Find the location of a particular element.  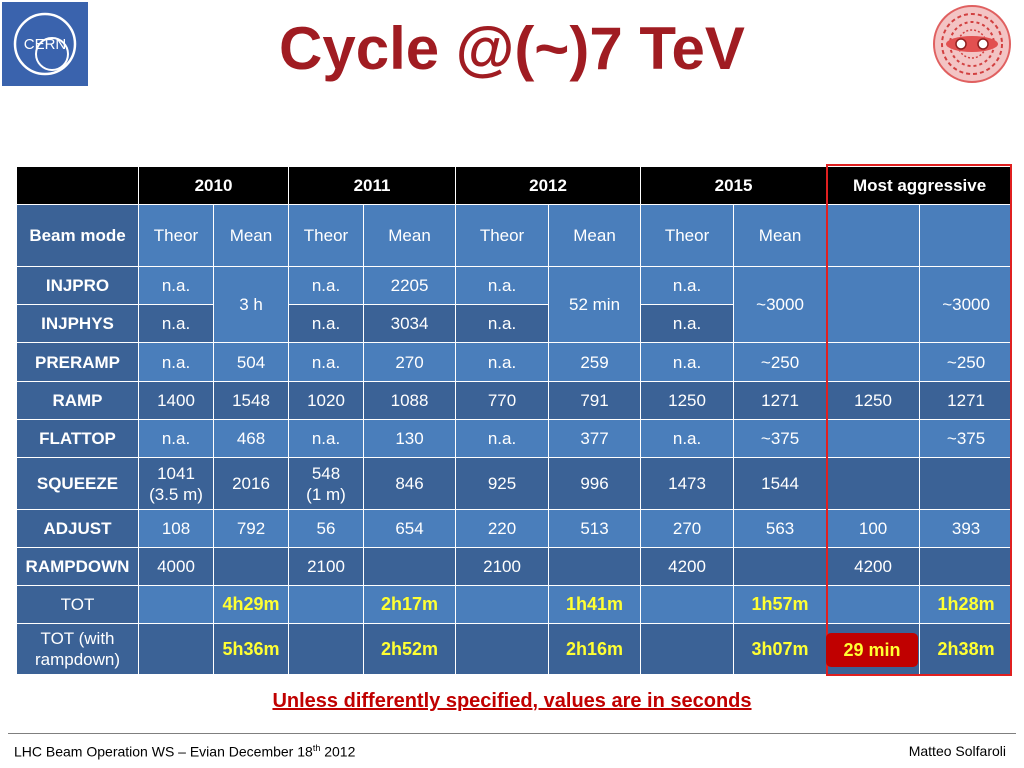

total-cell: 1h57m is located at coordinates (780, 604).